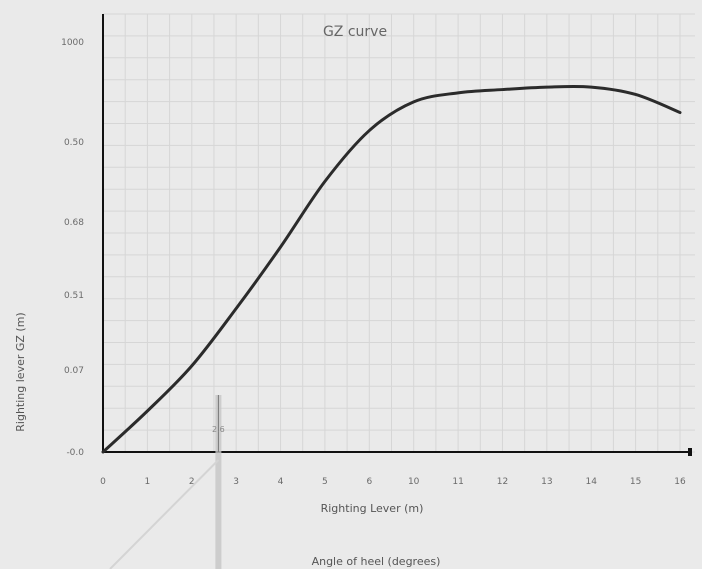  What do you see at coordinates (74, 143) in the screenshot?
I see `y-tick-label: 0.50` at bounding box center [74, 143].